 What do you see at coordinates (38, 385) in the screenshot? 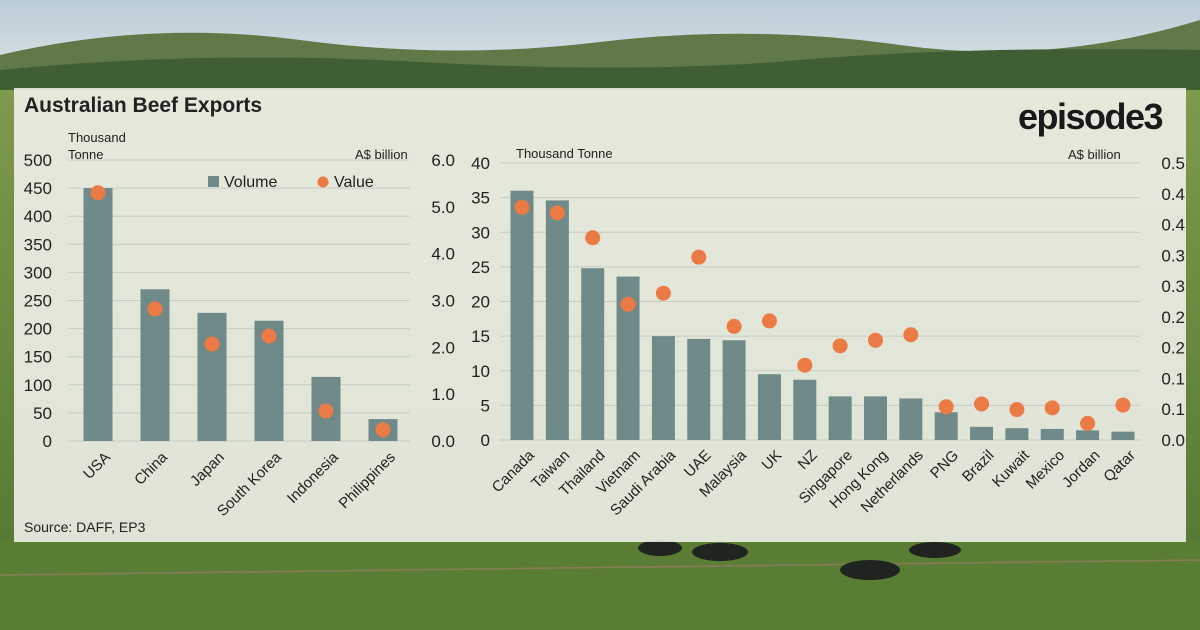
I see `left-chart-left-tick-label: 100` at bounding box center [38, 385].